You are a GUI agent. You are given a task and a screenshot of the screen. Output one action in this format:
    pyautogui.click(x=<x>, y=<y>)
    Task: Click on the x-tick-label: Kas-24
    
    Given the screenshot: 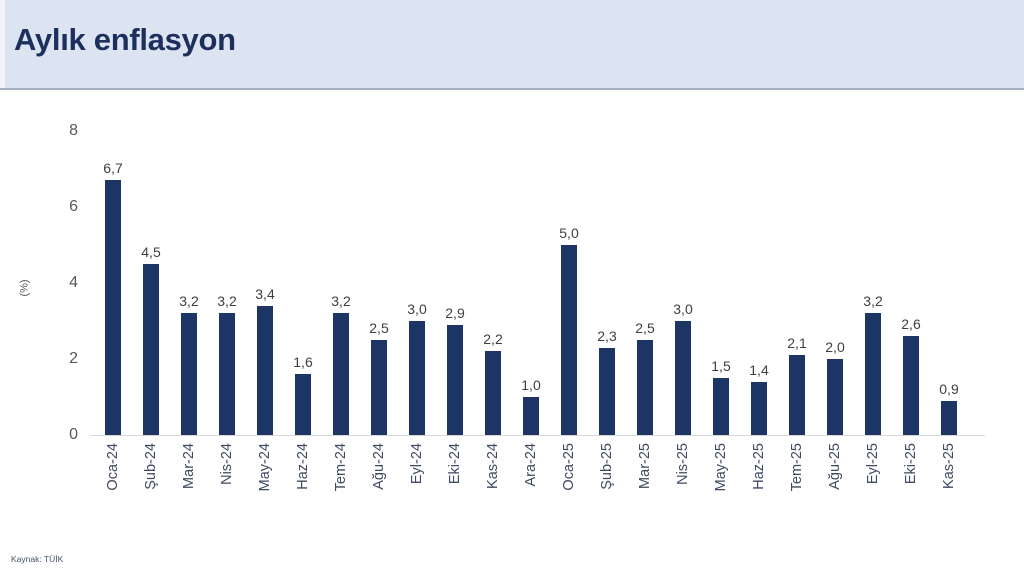 What is the action you would take?
    pyautogui.click(x=493, y=466)
    